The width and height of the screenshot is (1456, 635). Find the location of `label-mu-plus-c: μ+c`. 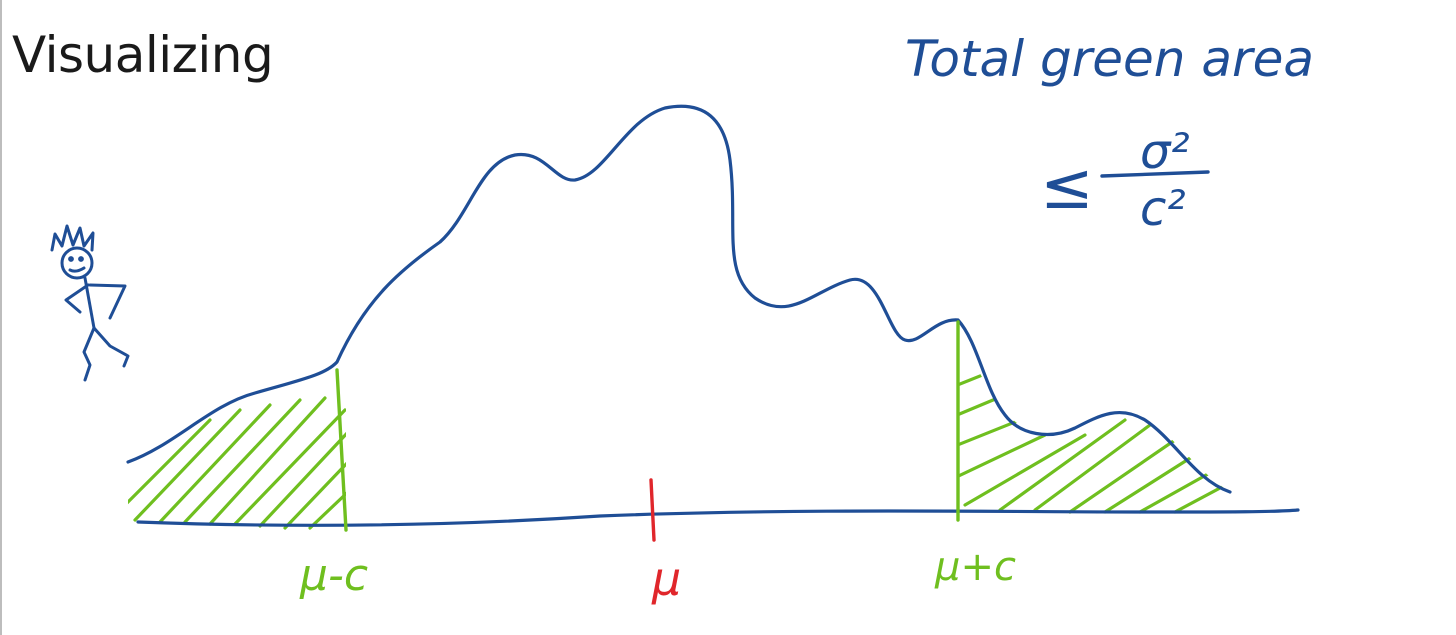

label-mu-plus-c: μ+c is located at coordinates (975, 567).